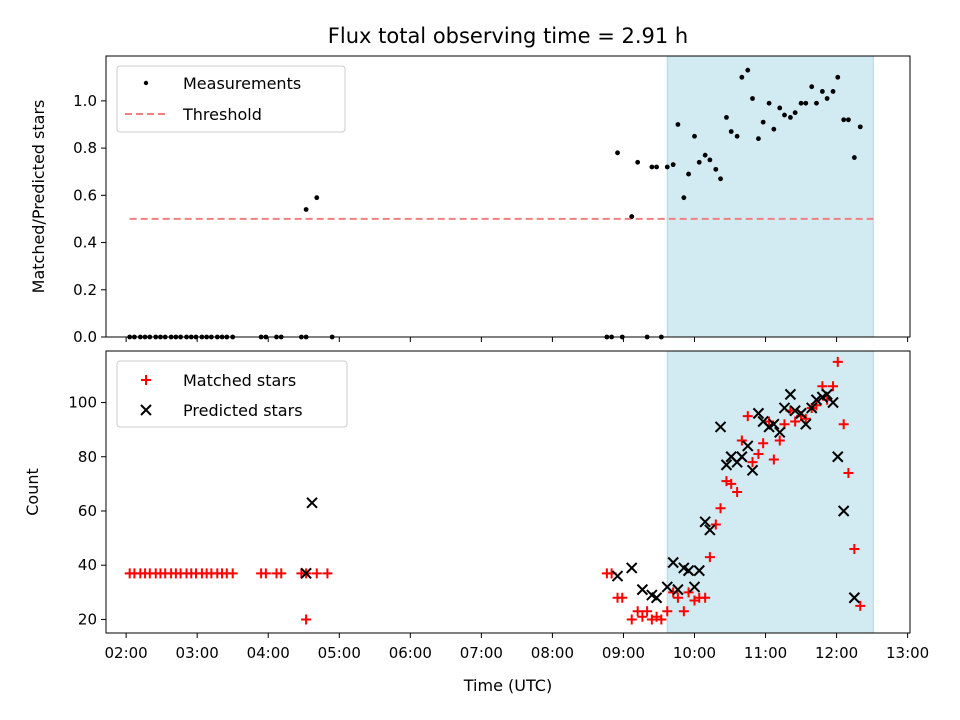 Image resolution: width=960 pixels, height=720 pixels. What do you see at coordinates (552, 653) in the screenshot?
I see `bottom-xtick-label: 08:00` at bounding box center [552, 653].